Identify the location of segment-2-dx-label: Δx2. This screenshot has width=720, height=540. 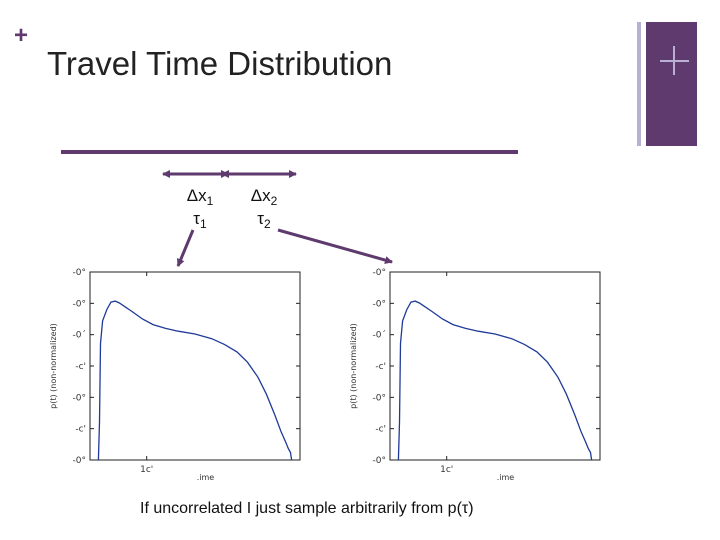
(264, 197).